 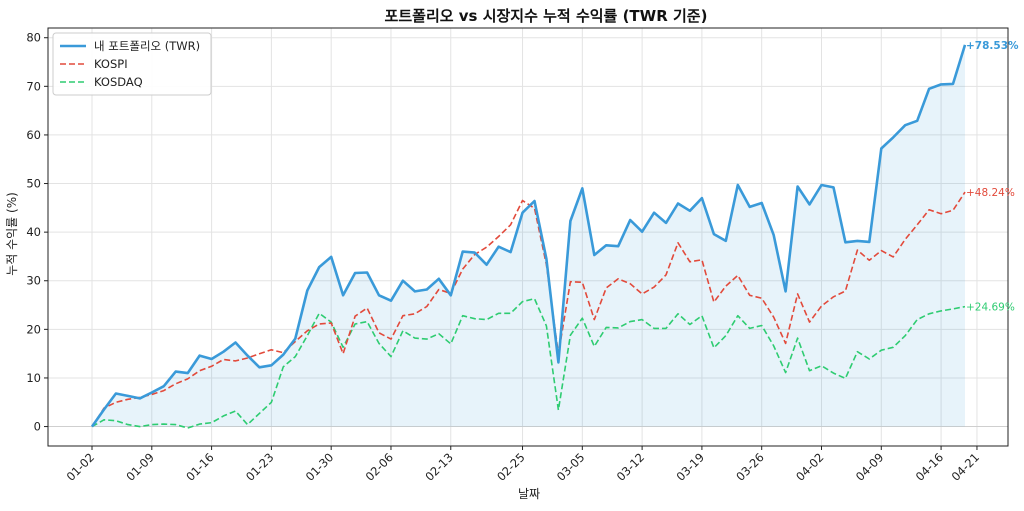 I want to click on y-tick-label: 70, so click(x=33, y=86).